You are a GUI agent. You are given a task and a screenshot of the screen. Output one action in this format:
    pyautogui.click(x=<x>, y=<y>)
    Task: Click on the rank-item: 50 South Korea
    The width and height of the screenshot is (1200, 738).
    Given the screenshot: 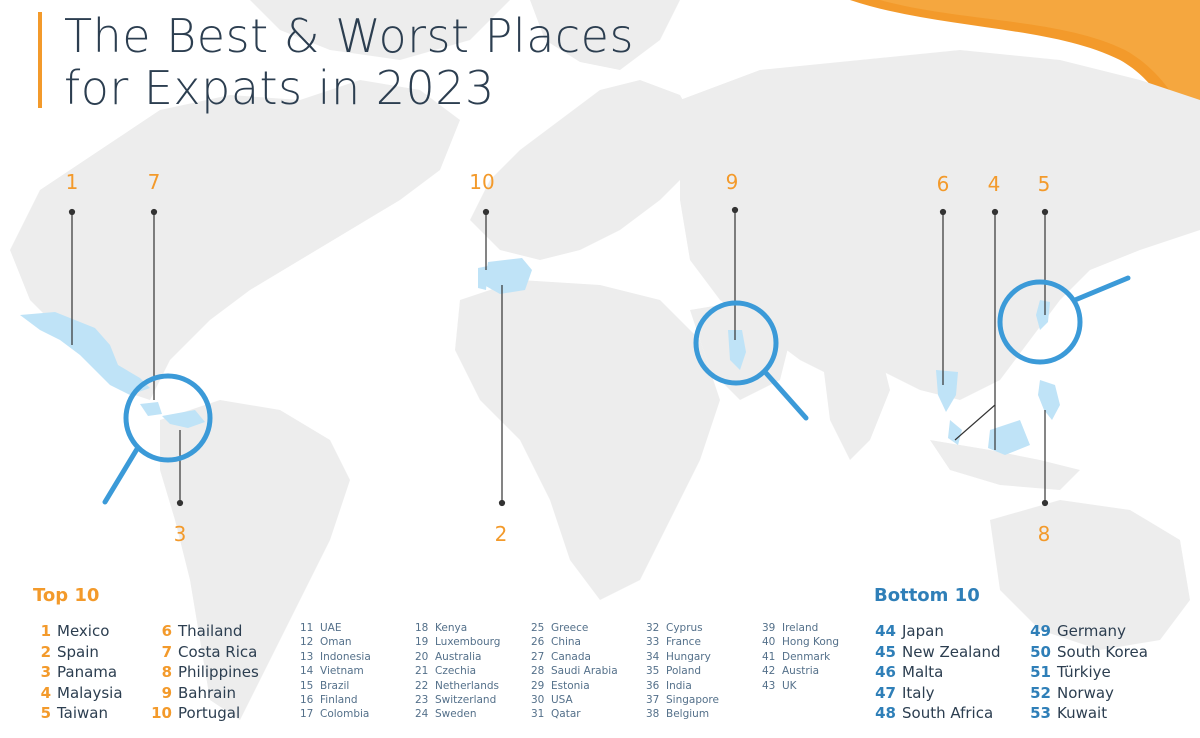 What is the action you would take?
    pyautogui.click(x=1086, y=652)
    